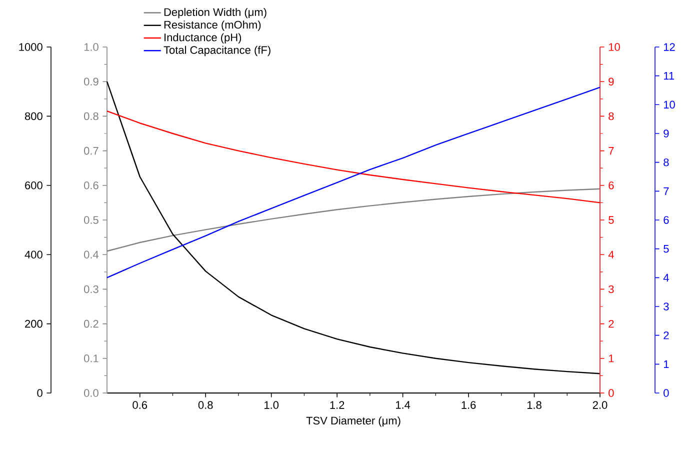  I want to click on x-tick-label: 1.8, so click(534, 405).